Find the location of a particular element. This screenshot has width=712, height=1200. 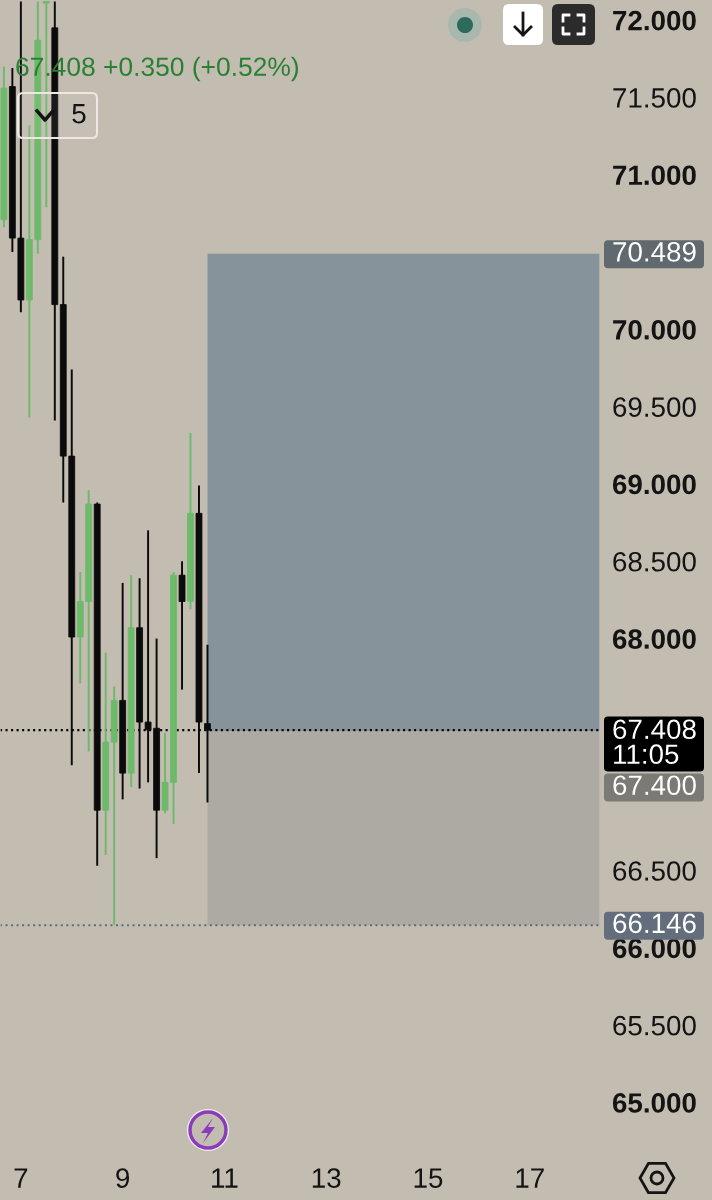

x-tick-label: 13 is located at coordinates (326, 1178).